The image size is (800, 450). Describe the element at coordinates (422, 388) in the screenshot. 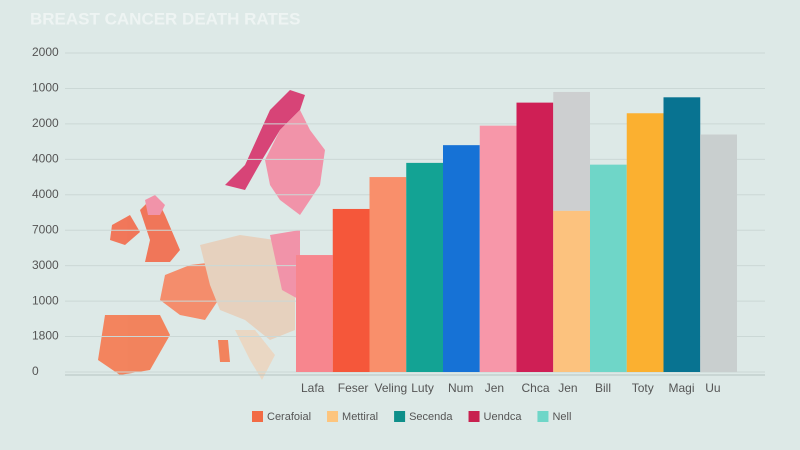

I see `x-tick-label: Luty` at that location.